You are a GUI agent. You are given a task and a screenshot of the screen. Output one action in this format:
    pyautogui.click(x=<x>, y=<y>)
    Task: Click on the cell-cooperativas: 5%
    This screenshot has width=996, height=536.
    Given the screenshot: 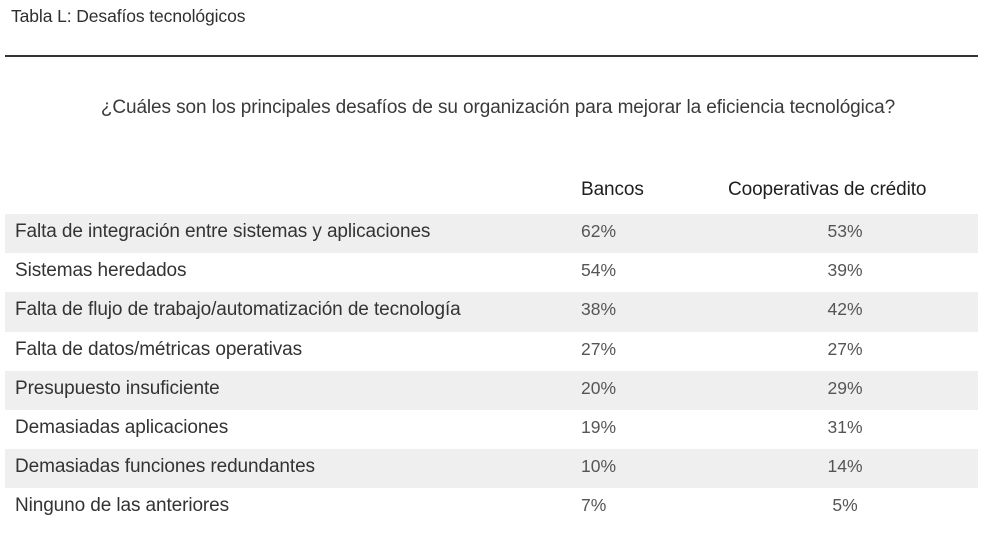 What is the action you would take?
    pyautogui.click(x=845, y=505)
    